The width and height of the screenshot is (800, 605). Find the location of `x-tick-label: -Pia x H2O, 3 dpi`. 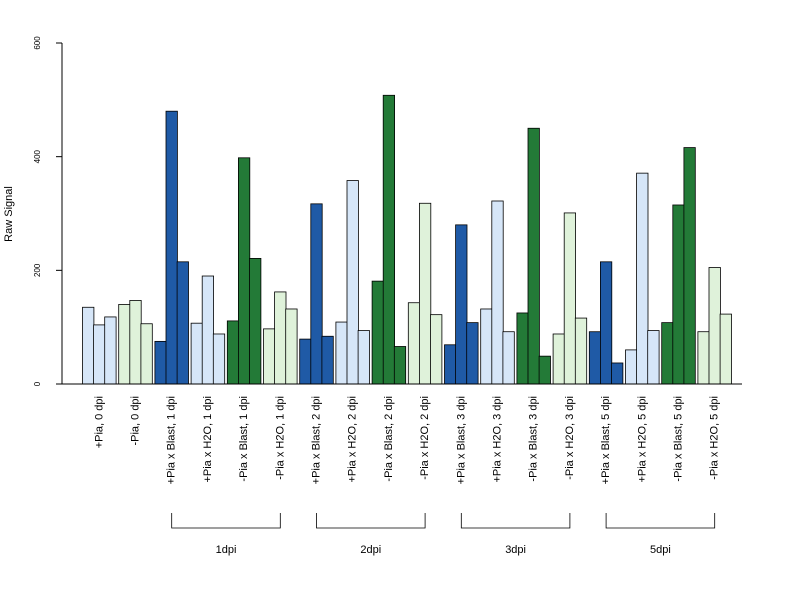

x-tick-label: -Pia x H2O, 3 dpi is located at coordinates (570, 438).